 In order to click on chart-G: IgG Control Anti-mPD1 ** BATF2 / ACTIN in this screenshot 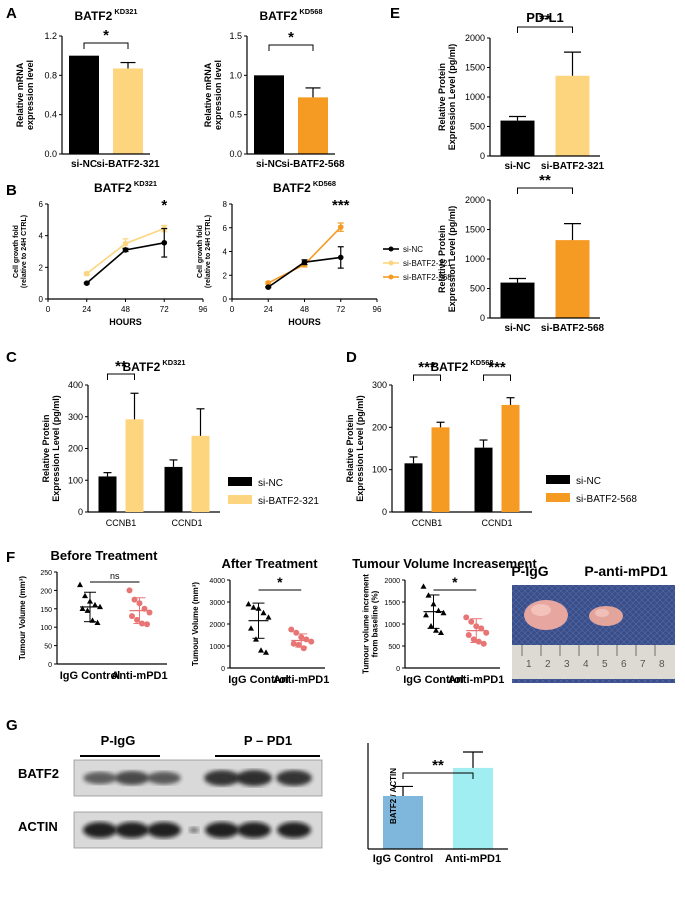, I will do `click(437, 804)`.